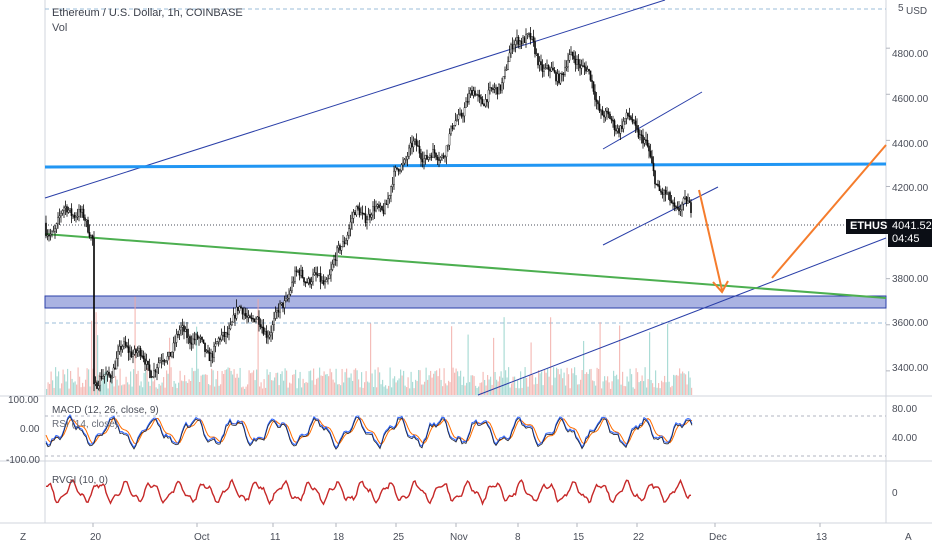  I want to click on flag-upper-line, so click(652, 120).